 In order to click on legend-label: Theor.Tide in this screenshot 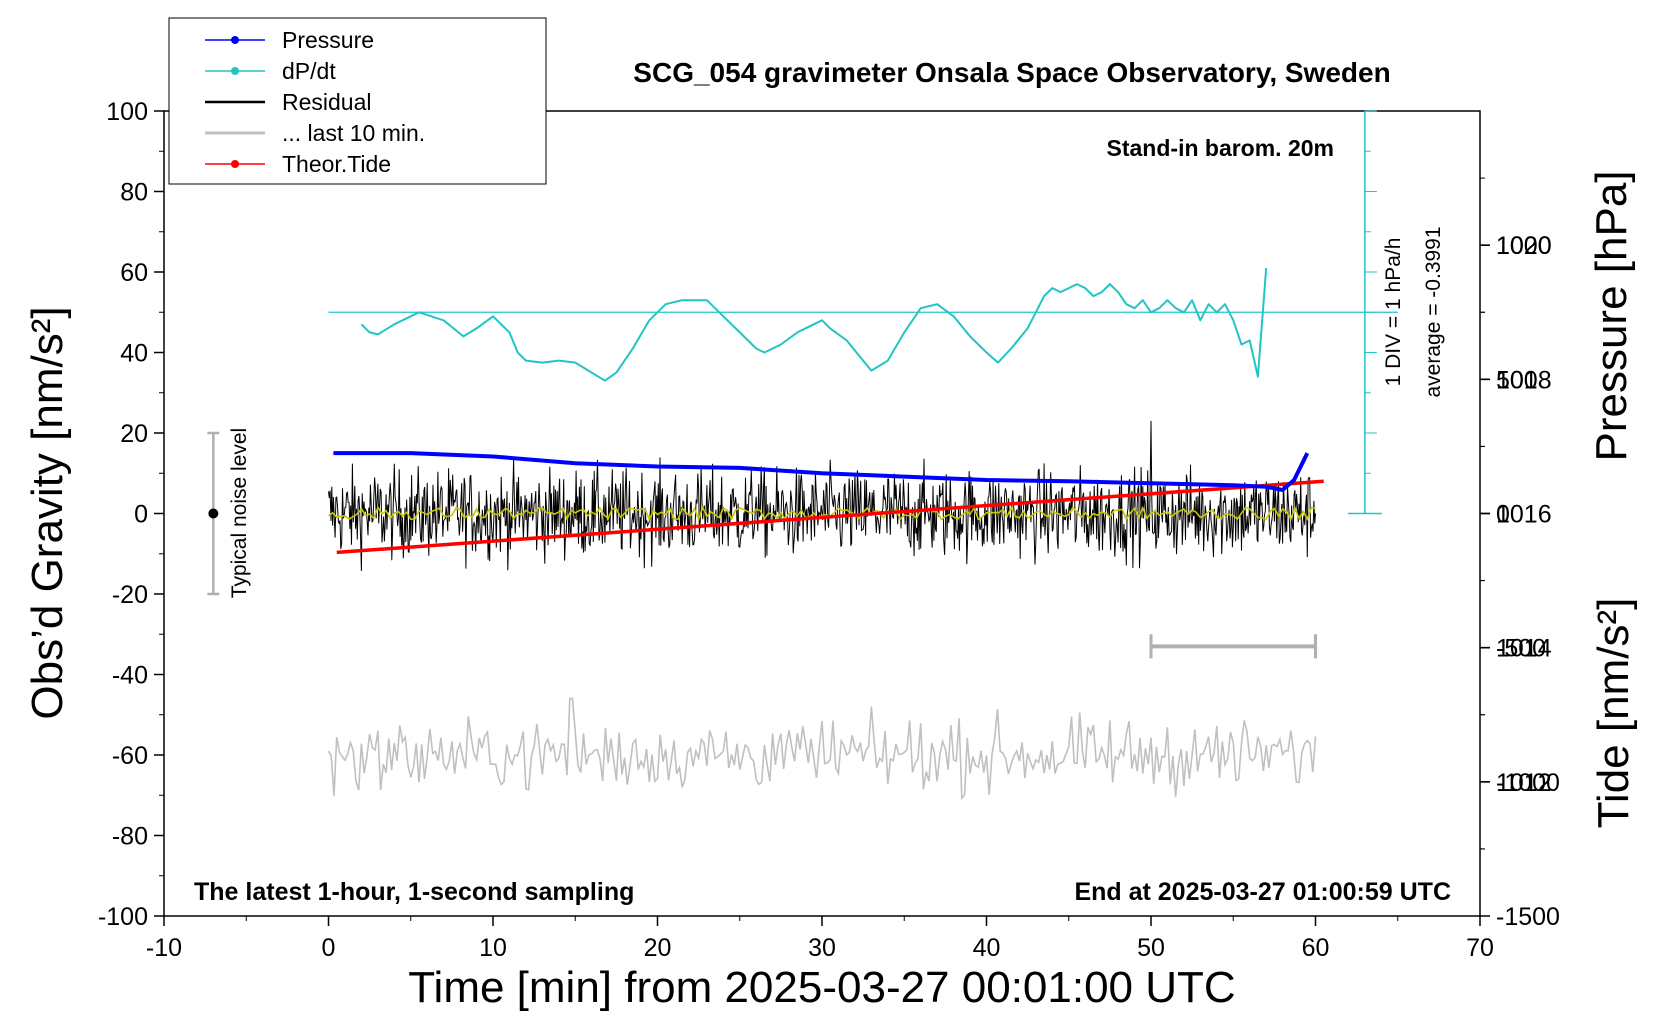, I will do `click(336, 164)`.